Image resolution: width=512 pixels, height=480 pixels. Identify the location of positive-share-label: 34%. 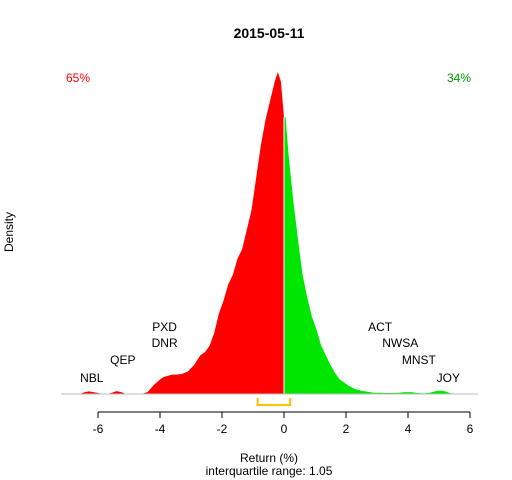
(459, 78).